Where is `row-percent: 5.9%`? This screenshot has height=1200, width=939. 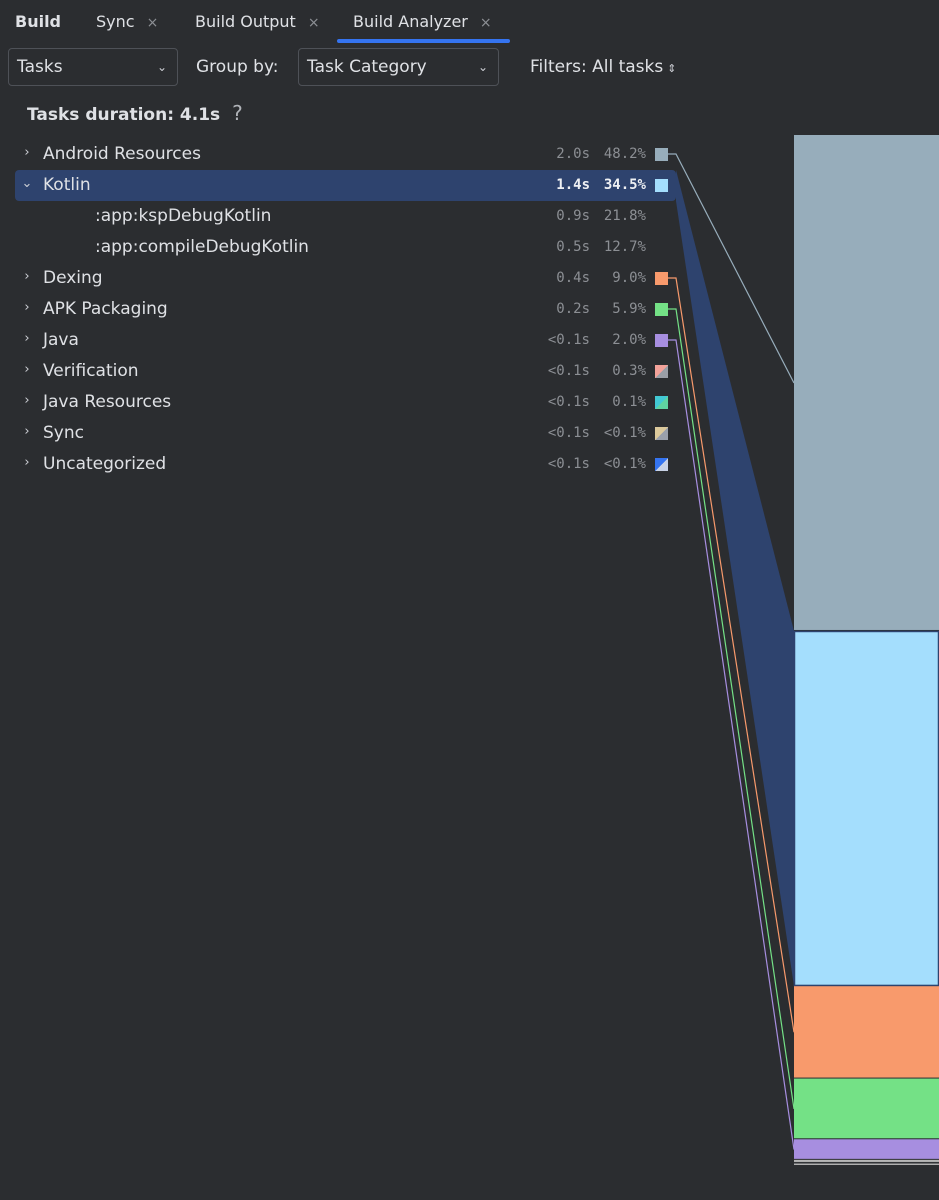
row-percent: 5.9% is located at coordinates (629, 309).